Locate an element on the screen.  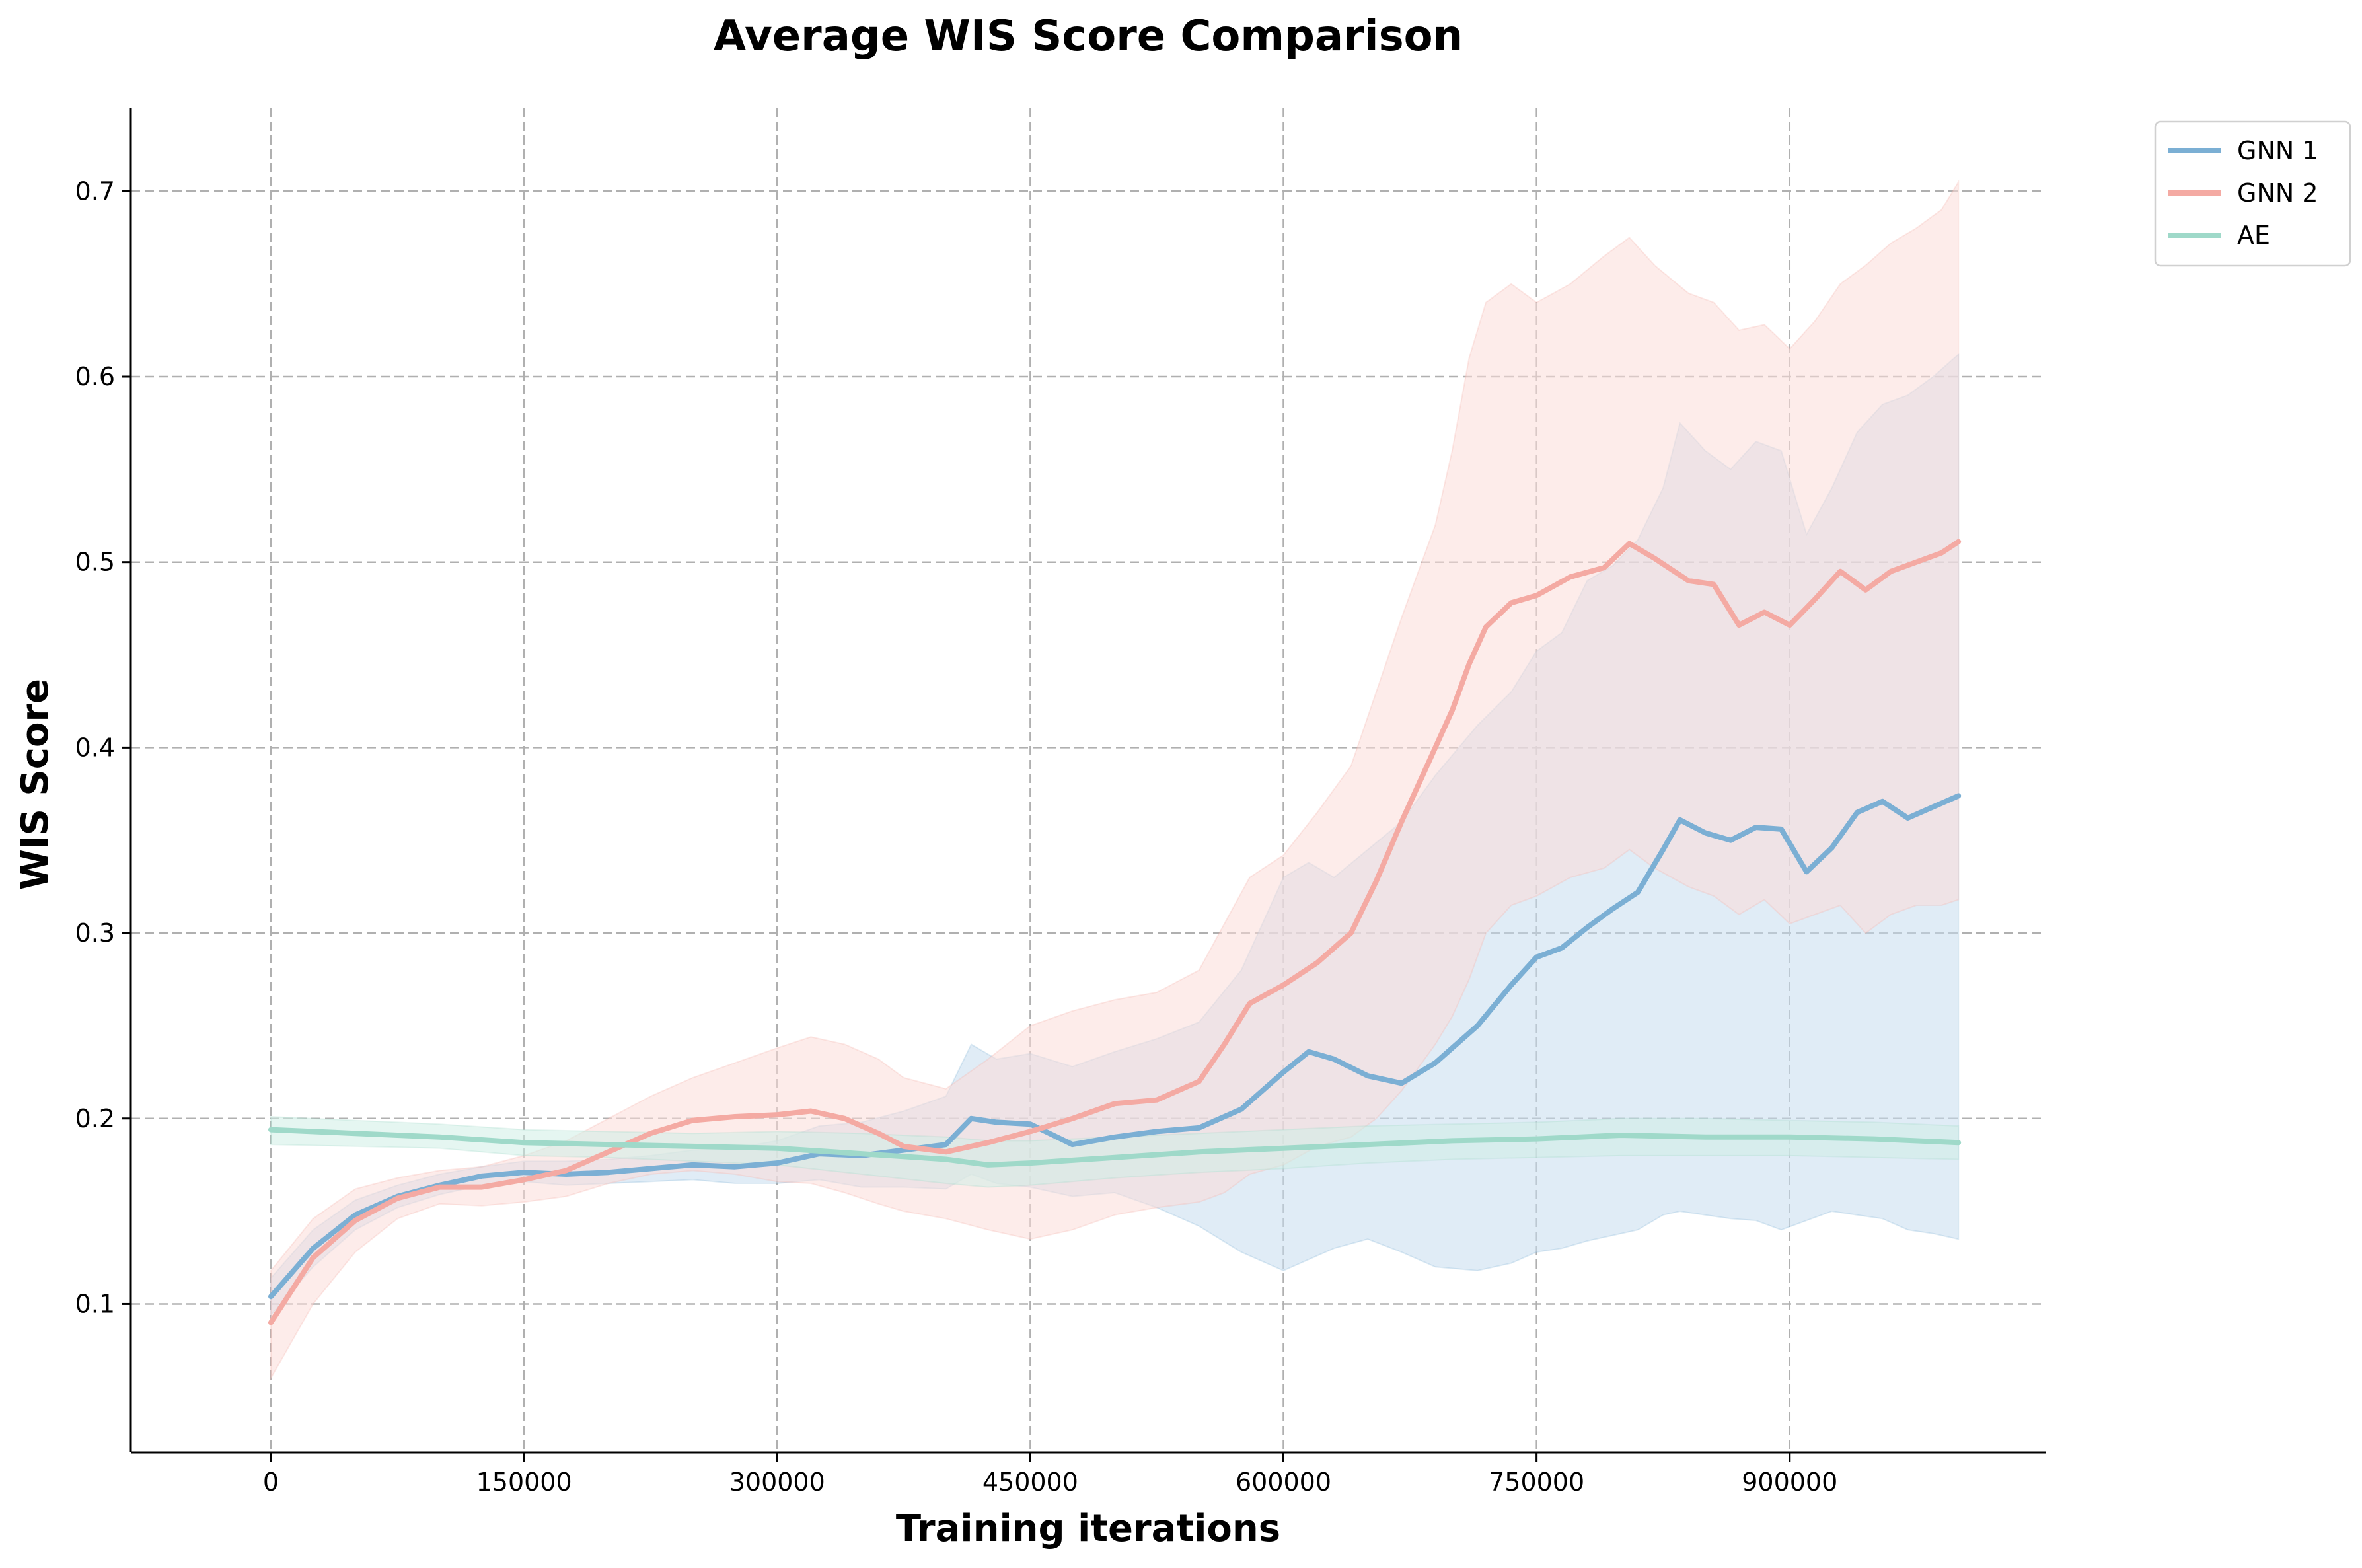
x-tick-label: 450000 is located at coordinates (1030, 1482).